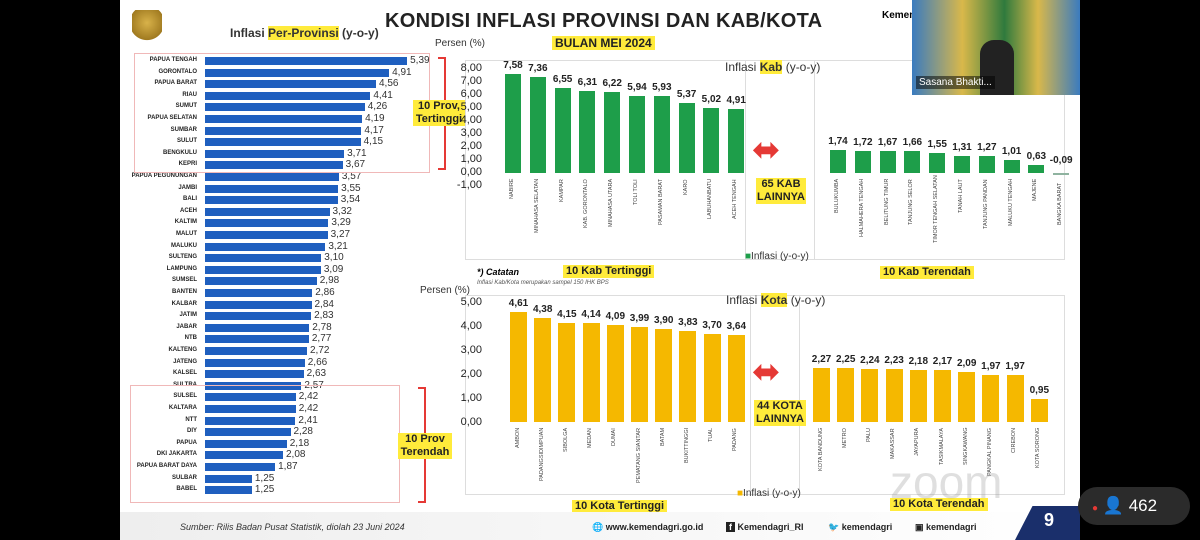 The height and width of the screenshot is (540, 1200). What do you see at coordinates (185, 373) in the screenshot?
I see `prov-label: KALSEL` at bounding box center [185, 373].